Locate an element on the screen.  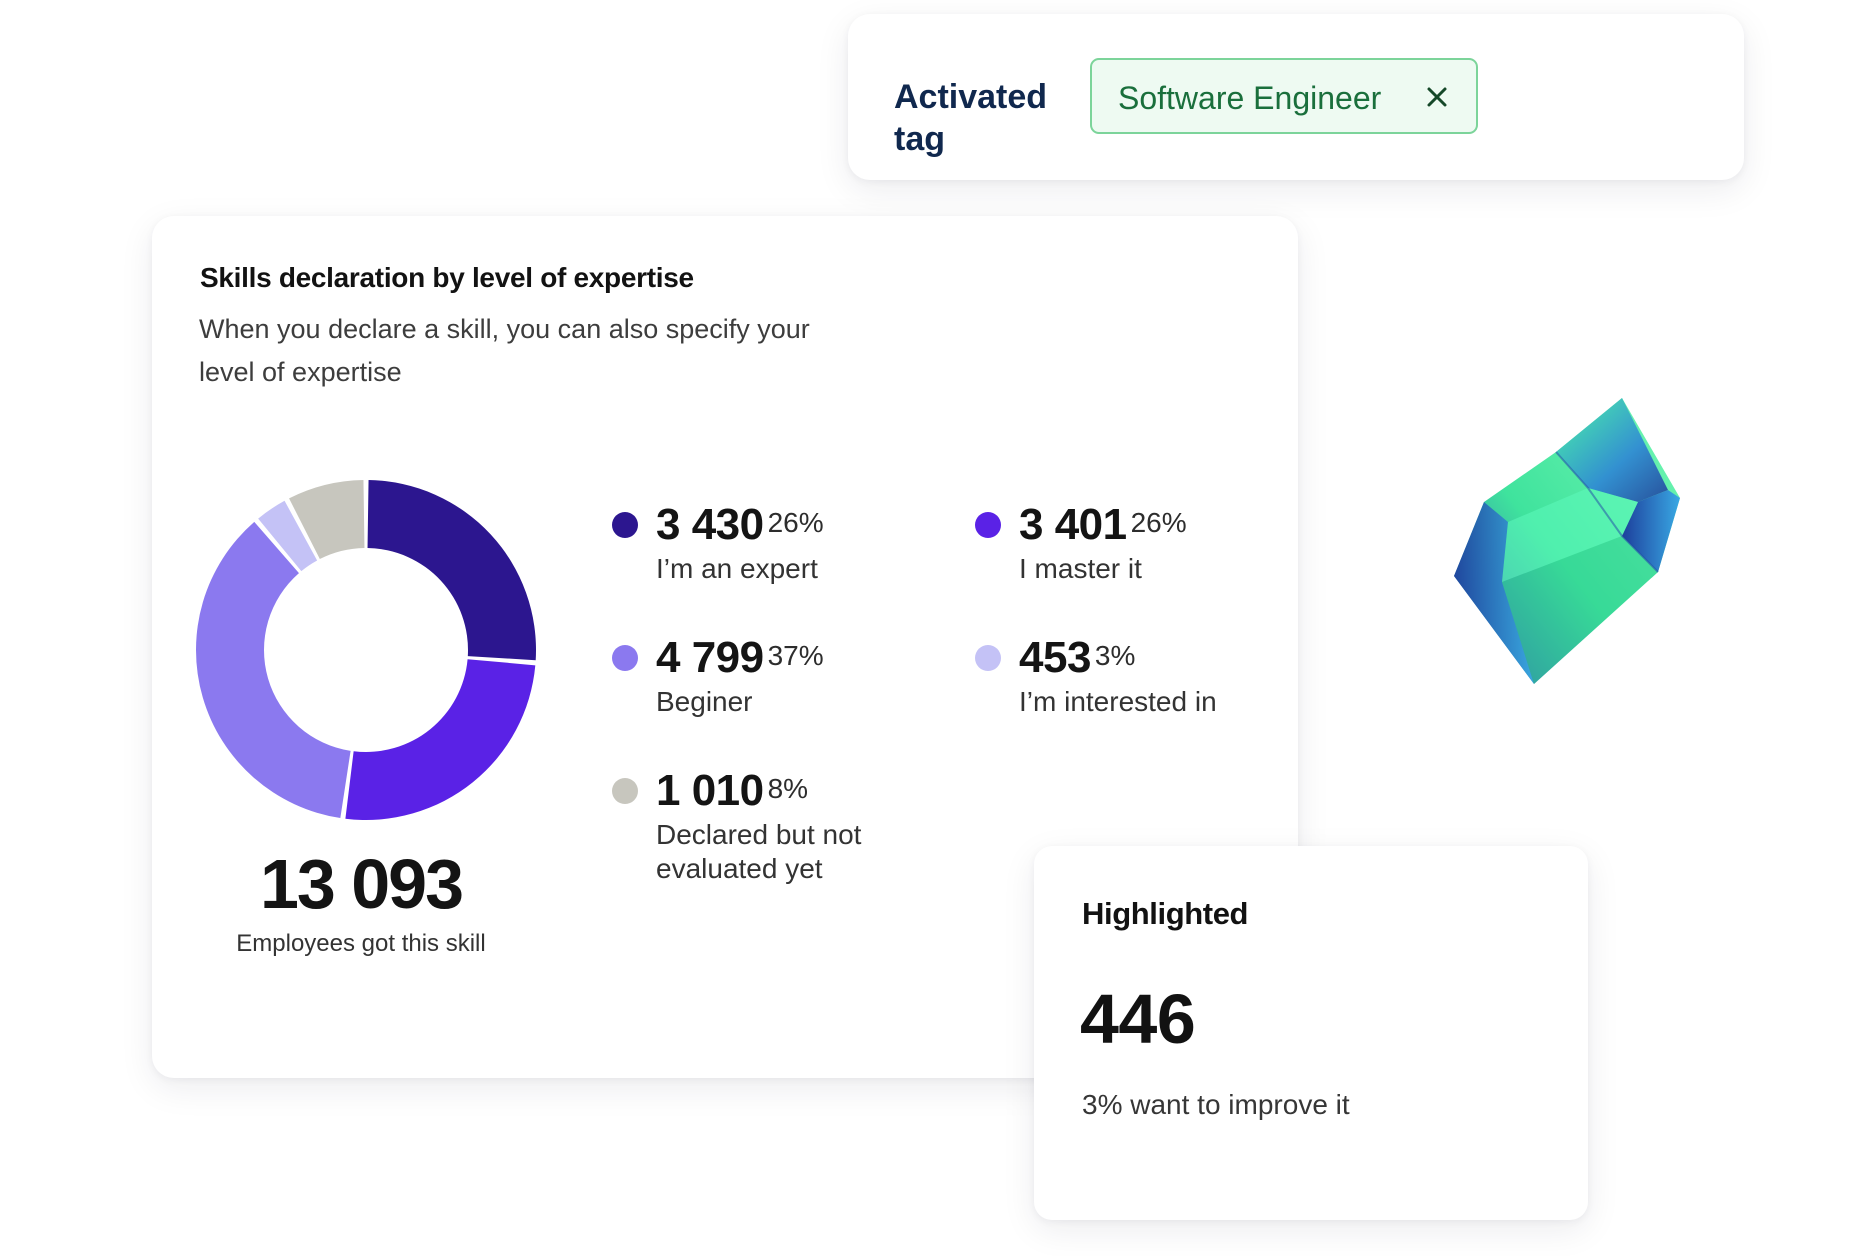
gem-icon is located at coordinates (1567, 541).